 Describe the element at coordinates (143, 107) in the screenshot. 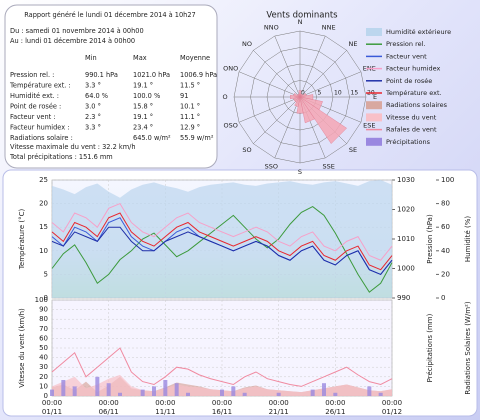

I see `report-cell: 15.8 °` at that location.